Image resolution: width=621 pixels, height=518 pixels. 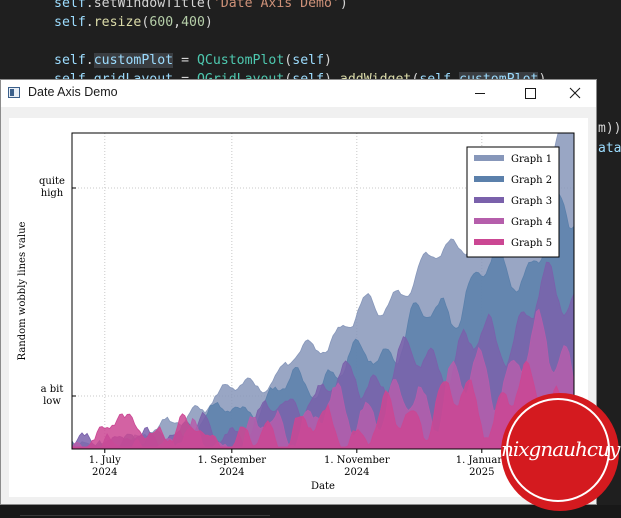 What do you see at coordinates (193, 60) in the screenshot?
I see `code-line: self.customPlot = QCustomPlot(self)` at bounding box center [193, 60].